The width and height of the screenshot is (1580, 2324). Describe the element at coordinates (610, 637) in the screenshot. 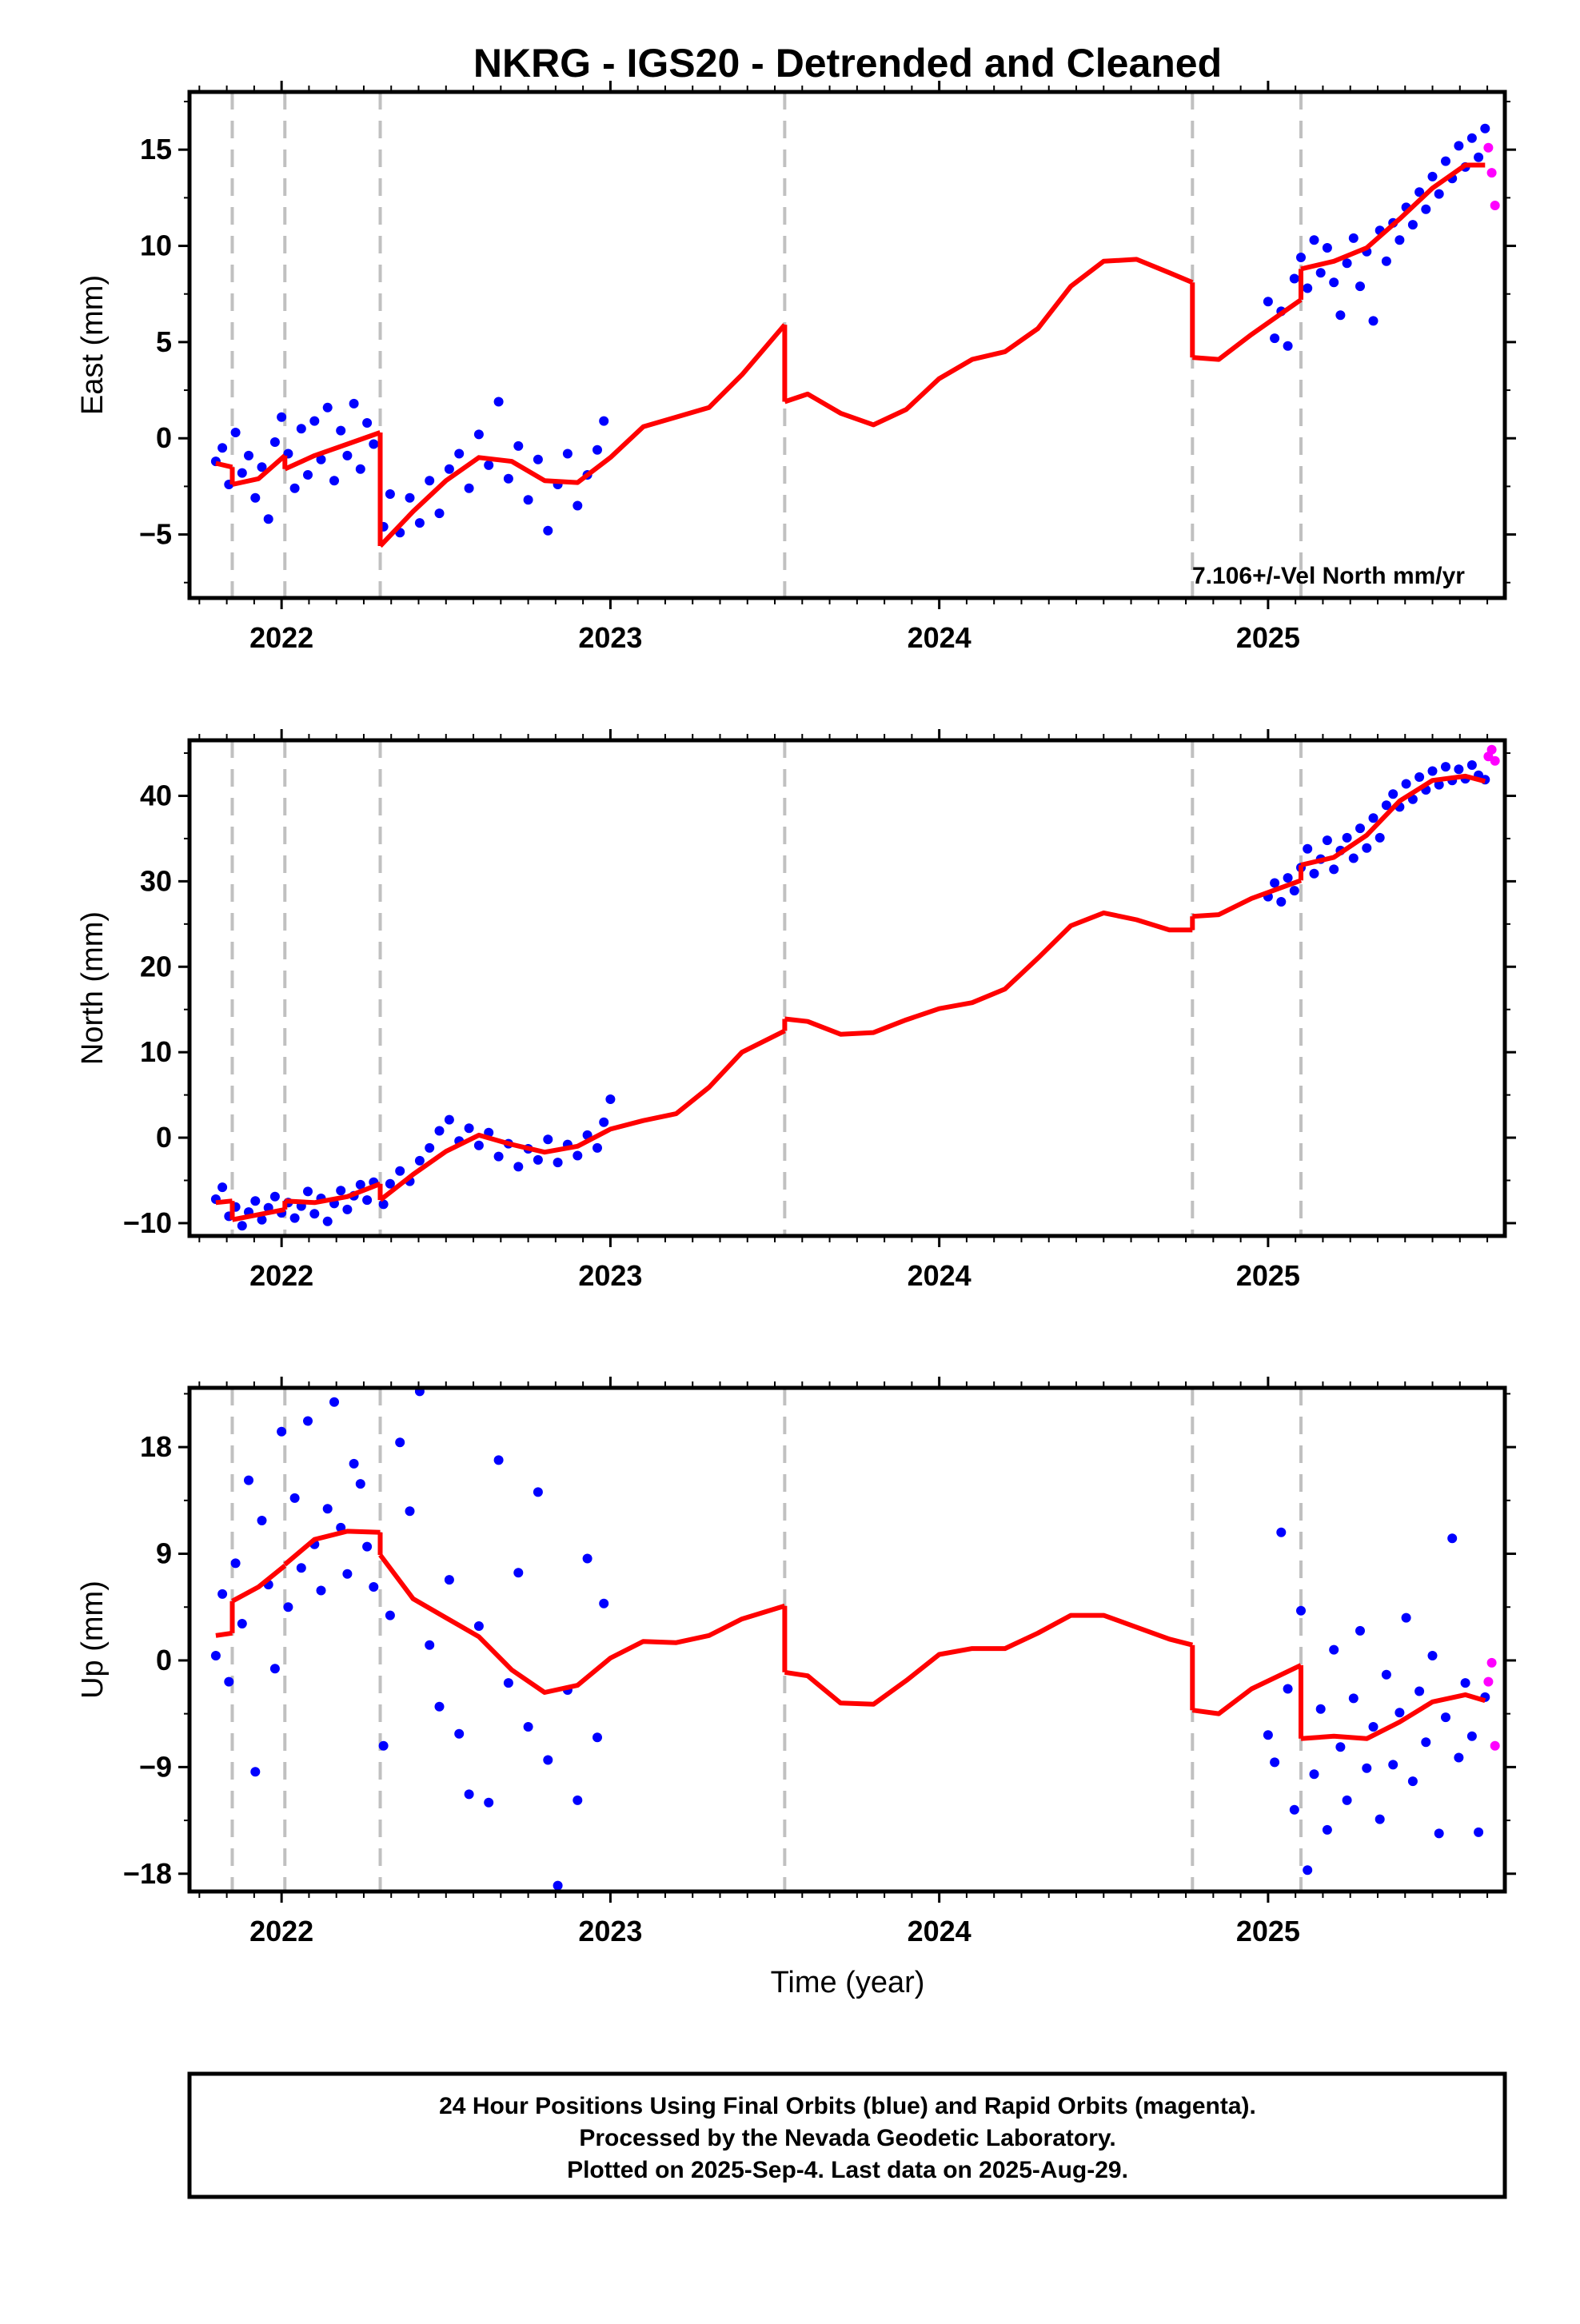

I see `x-tick-label-2023: 2023` at that location.